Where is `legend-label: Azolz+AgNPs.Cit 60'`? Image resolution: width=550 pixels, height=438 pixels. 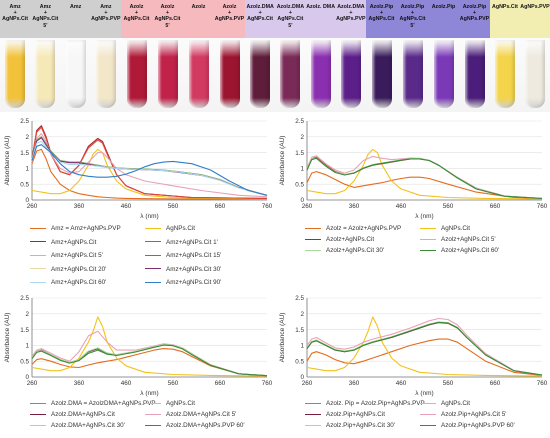
legend-label: Azolz+AgNPs.Cit 60' is located at coordinates (470, 250).